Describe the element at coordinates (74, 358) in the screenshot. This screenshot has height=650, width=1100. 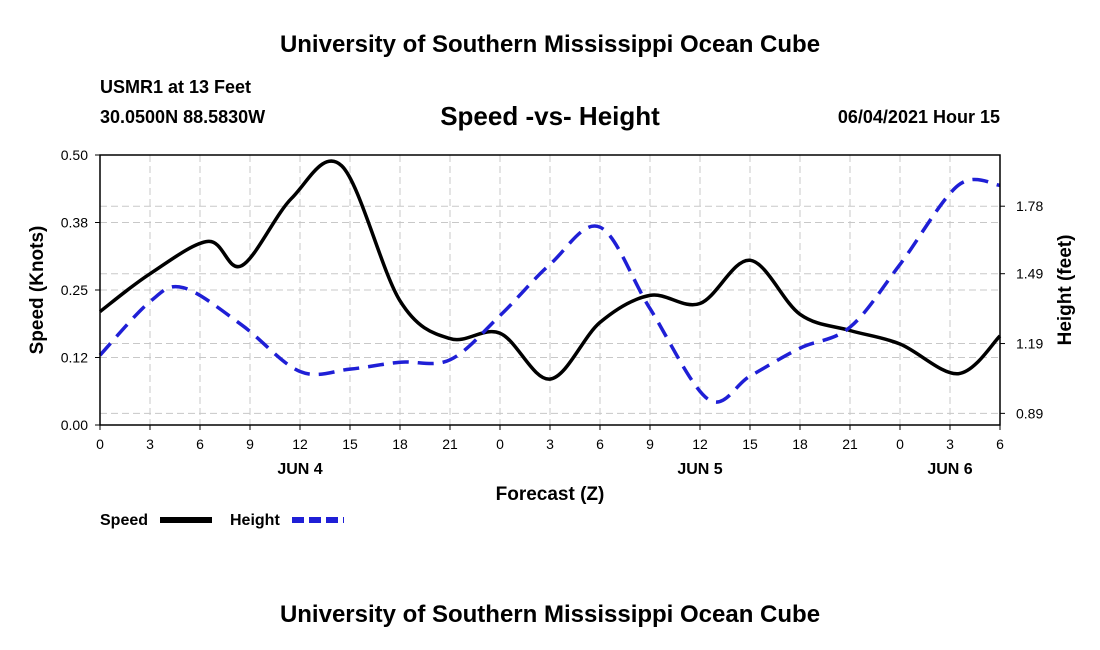
I see `y-tick-label: 0.12` at that location.